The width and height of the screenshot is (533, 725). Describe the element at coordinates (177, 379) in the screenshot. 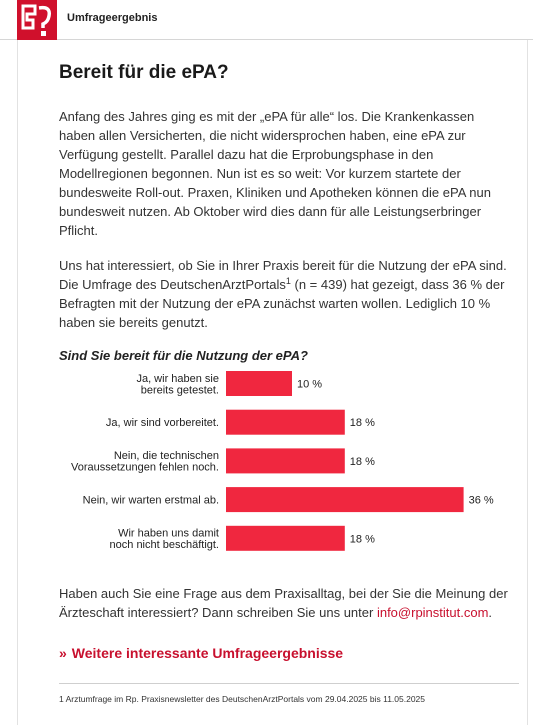

I see `category-label-0-0: Ja, wir haben sie` at that location.